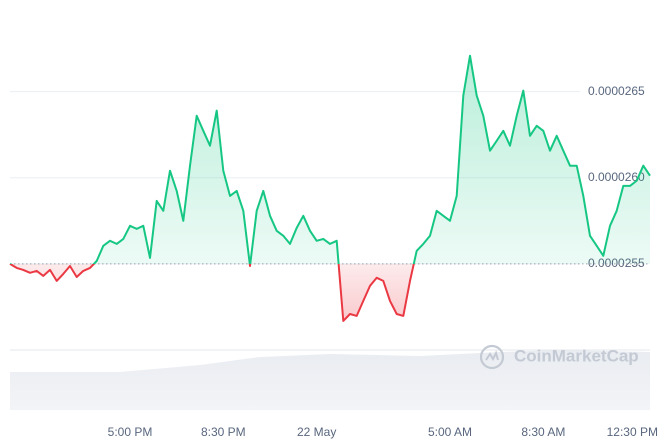 Image resolution: width=660 pixels, height=441 pixels. Describe the element at coordinates (576, 355) in the screenshot. I see `watermark: CoinMarketCap` at that location.